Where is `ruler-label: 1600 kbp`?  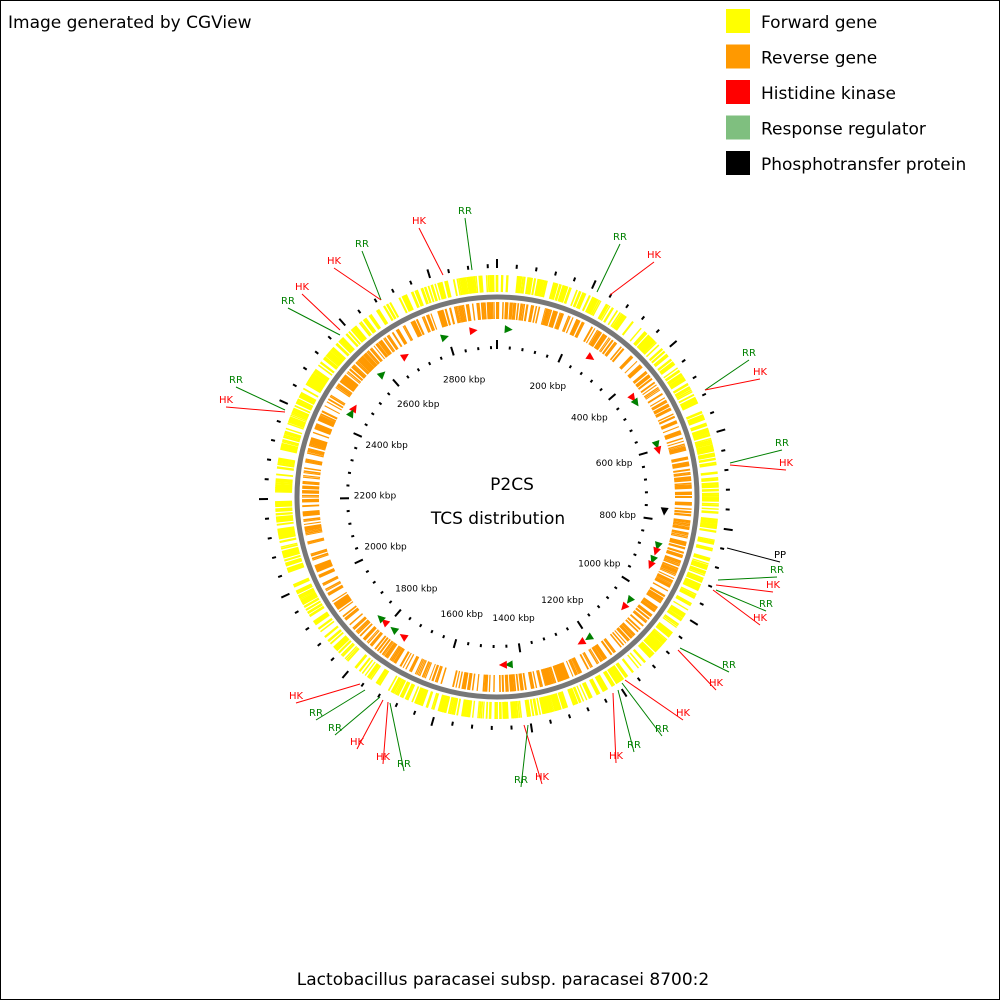
ruler-label: 1600 kbp is located at coordinates (462, 615).